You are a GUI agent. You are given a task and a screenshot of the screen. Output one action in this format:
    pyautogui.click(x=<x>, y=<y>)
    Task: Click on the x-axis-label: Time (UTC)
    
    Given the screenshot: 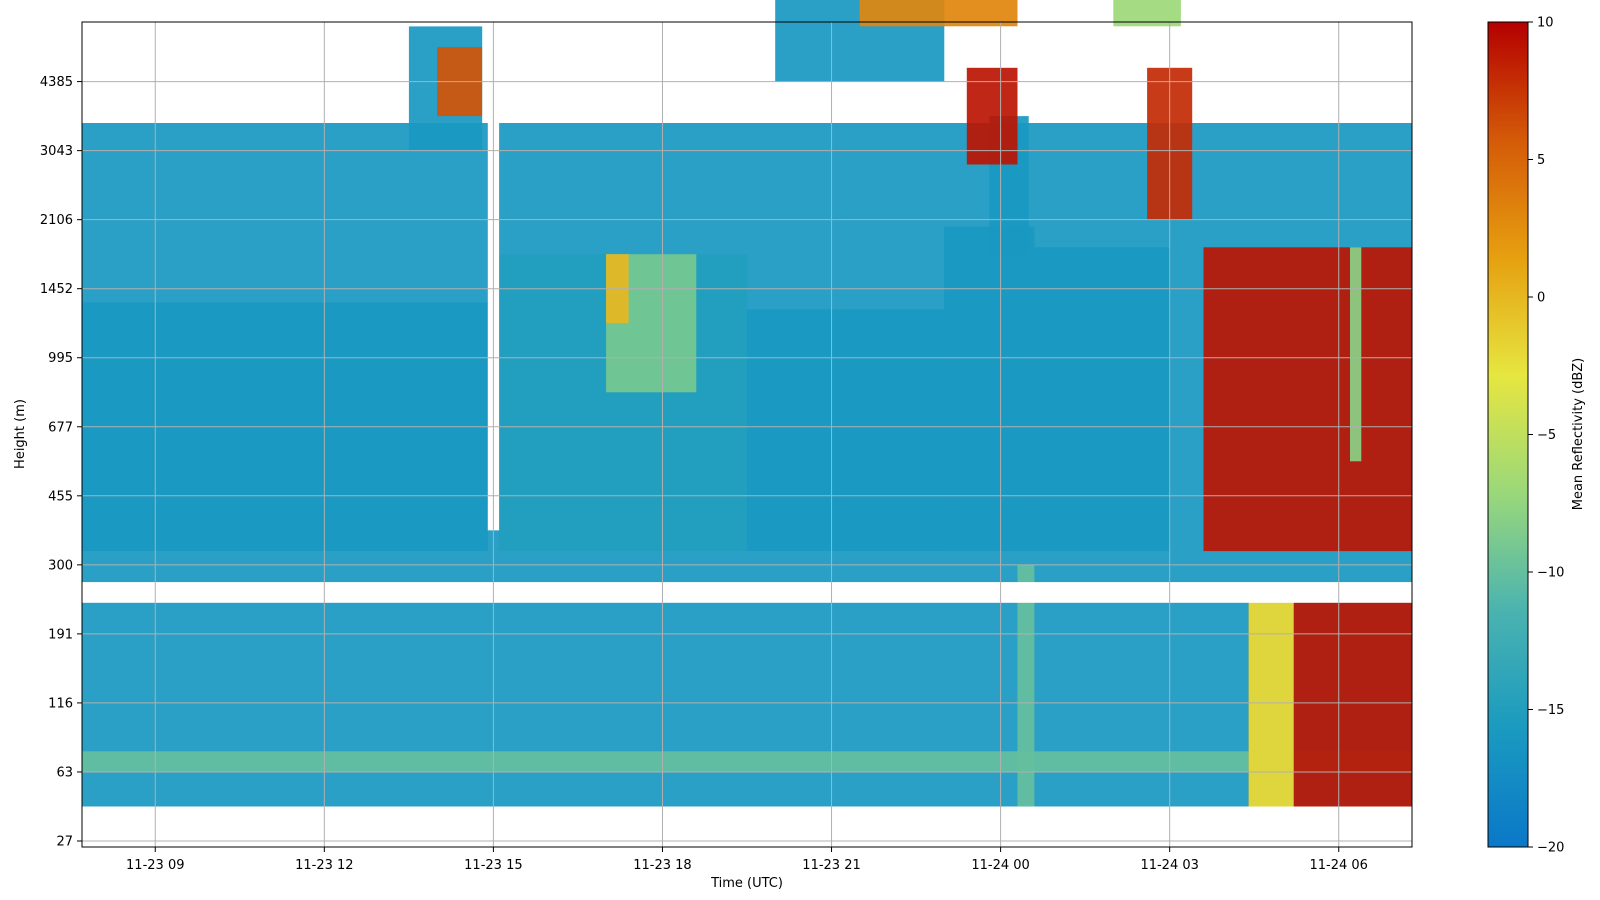 What is the action you would take?
    pyautogui.click(x=746, y=883)
    